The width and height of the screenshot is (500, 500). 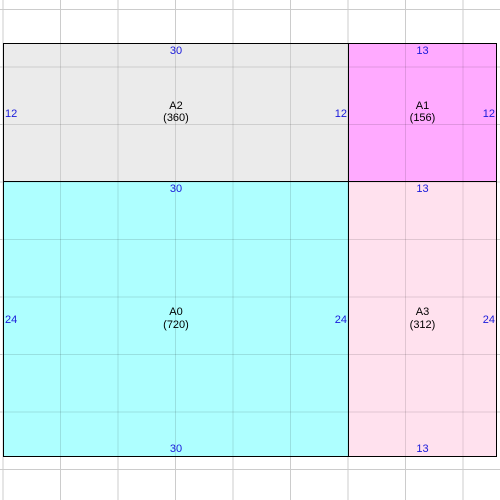 I want to click on region-a3-top-width: 13, so click(x=422, y=189).